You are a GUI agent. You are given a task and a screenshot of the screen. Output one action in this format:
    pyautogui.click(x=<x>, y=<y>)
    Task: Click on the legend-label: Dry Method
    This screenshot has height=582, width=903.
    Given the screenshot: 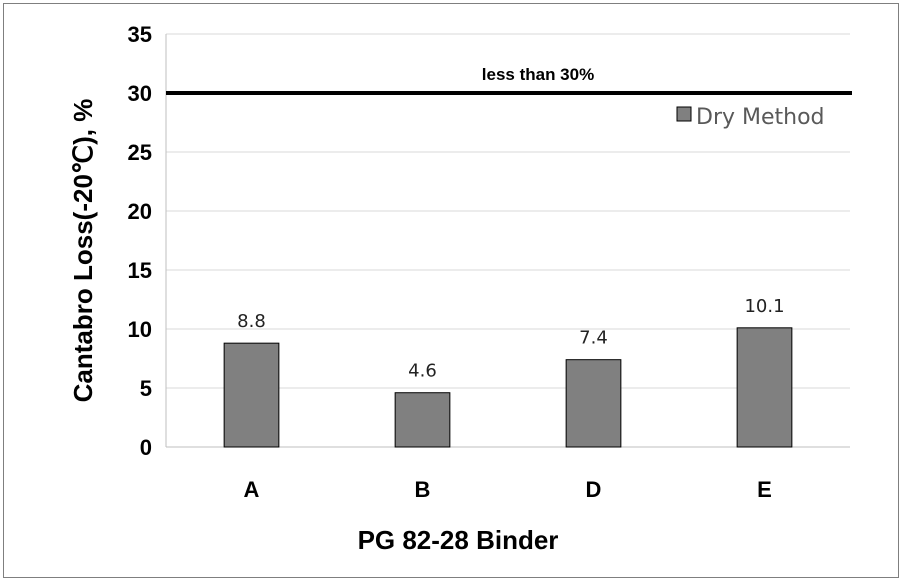 What is the action you would take?
    pyautogui.click(x=760, y=117)
    